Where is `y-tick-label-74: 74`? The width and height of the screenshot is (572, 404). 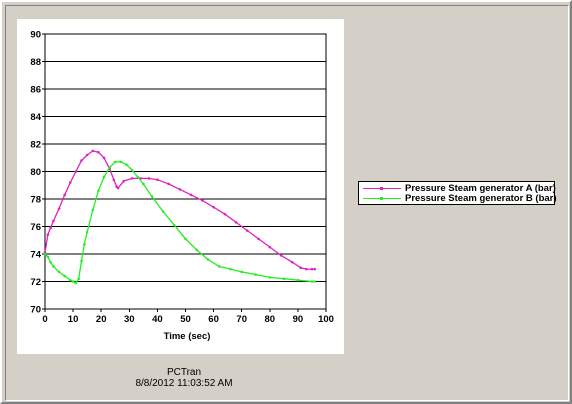
y-tick-label-74: 74 is located at coordinates (35, 255).